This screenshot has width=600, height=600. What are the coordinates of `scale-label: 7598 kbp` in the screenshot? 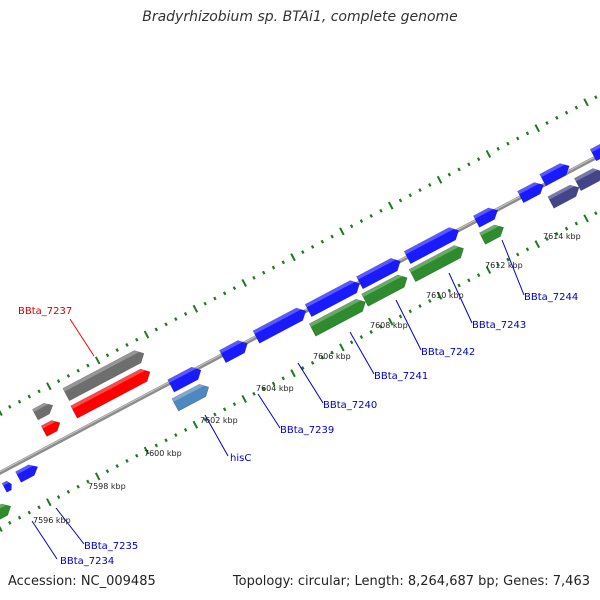 It's located at (107, 486).